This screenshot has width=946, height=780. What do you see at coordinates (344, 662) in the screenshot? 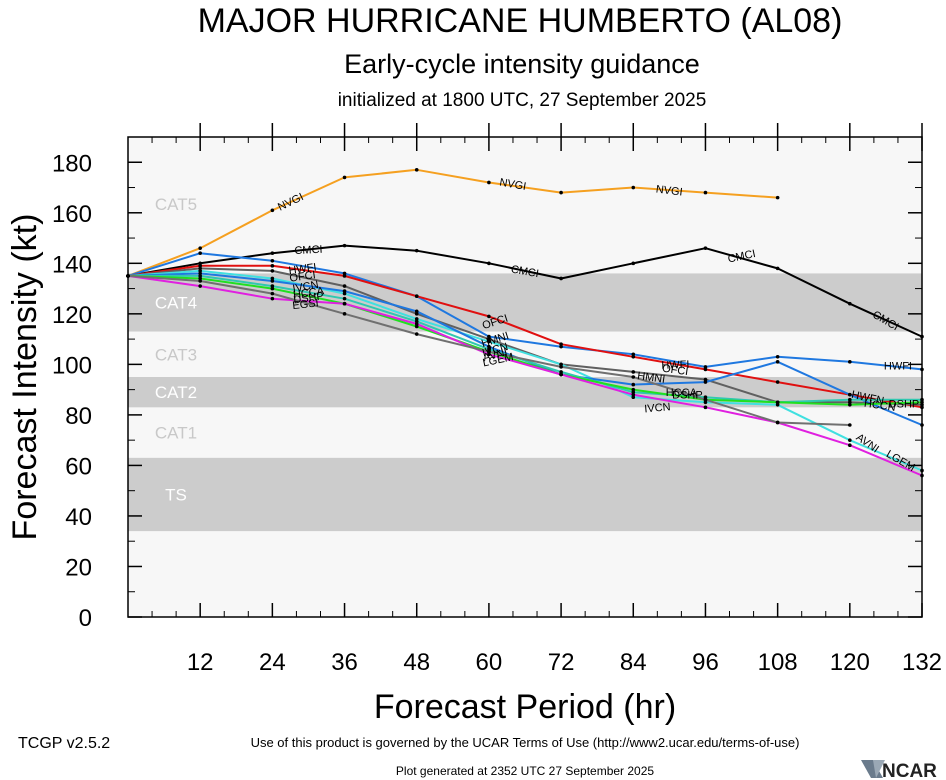
I see `x-tick-label: 36` at bounding box center [344, 662].